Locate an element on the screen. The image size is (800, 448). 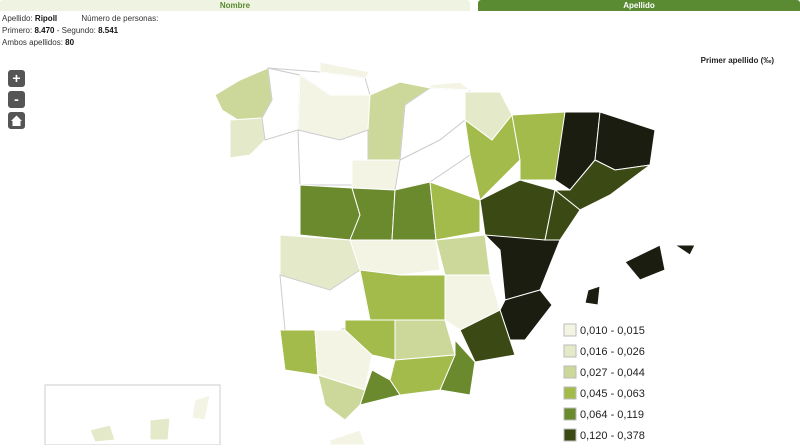
legend-title: Primer apellido (‰) is located at coordinates (737, 60).